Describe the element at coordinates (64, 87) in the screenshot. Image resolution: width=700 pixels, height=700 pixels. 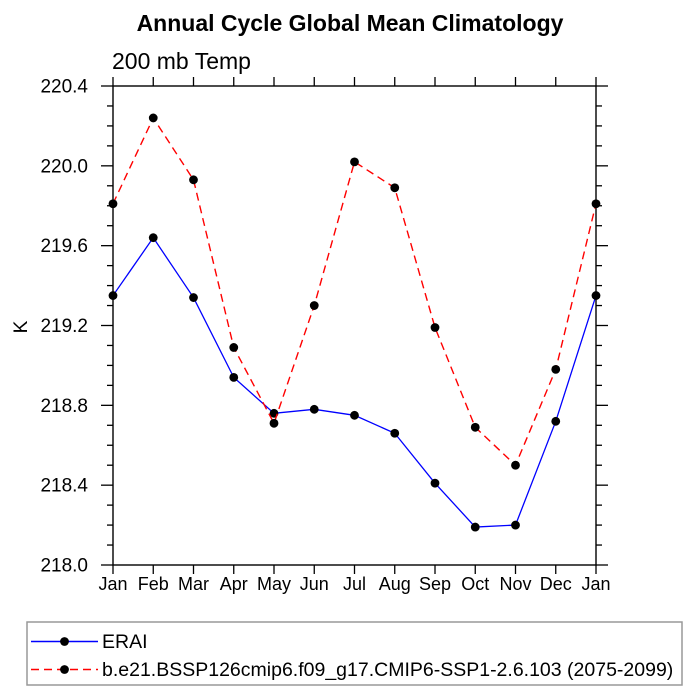
I see `y-tick-label: 220.4` at that location.